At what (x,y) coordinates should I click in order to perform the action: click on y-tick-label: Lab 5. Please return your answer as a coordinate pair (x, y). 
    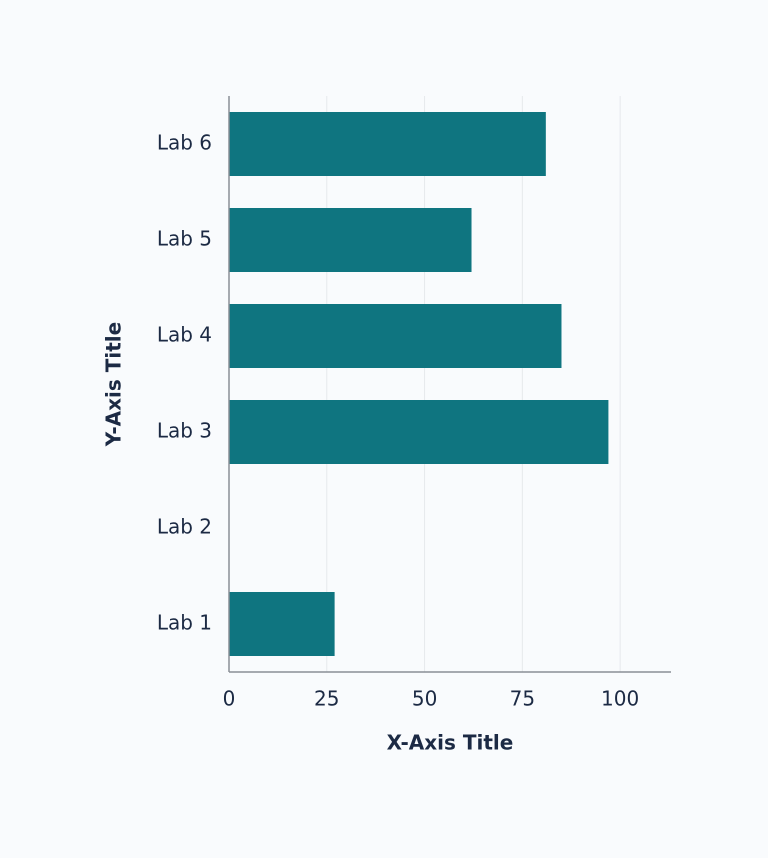
    Looking at the image, I should click on (184, 239).